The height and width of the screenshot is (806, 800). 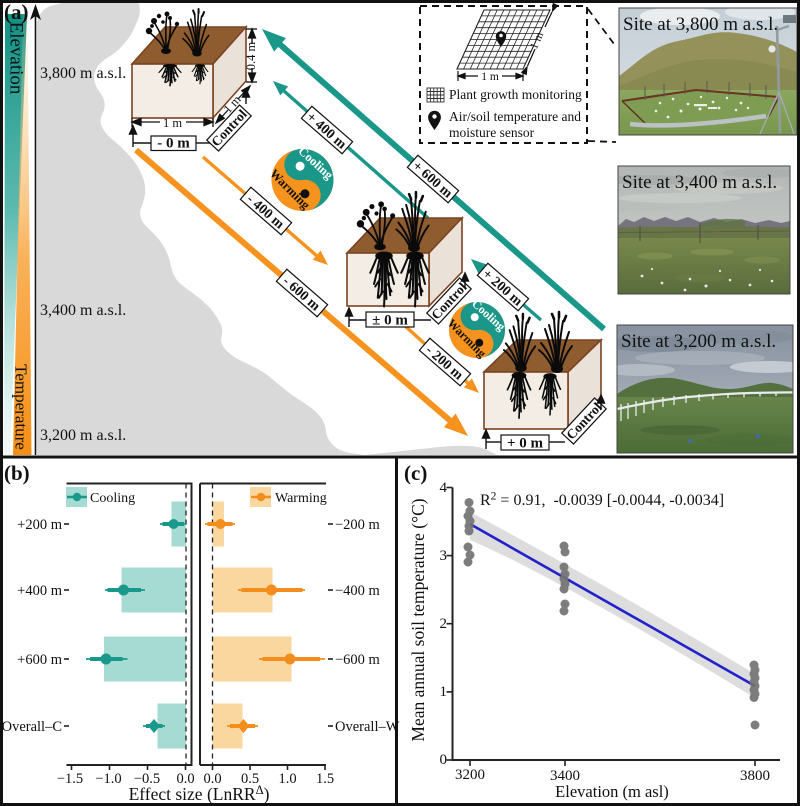 What do you see at coordinates (444, 488) in the screenshot?
I see `svg-text: 4` at bounding box center [444, 488].